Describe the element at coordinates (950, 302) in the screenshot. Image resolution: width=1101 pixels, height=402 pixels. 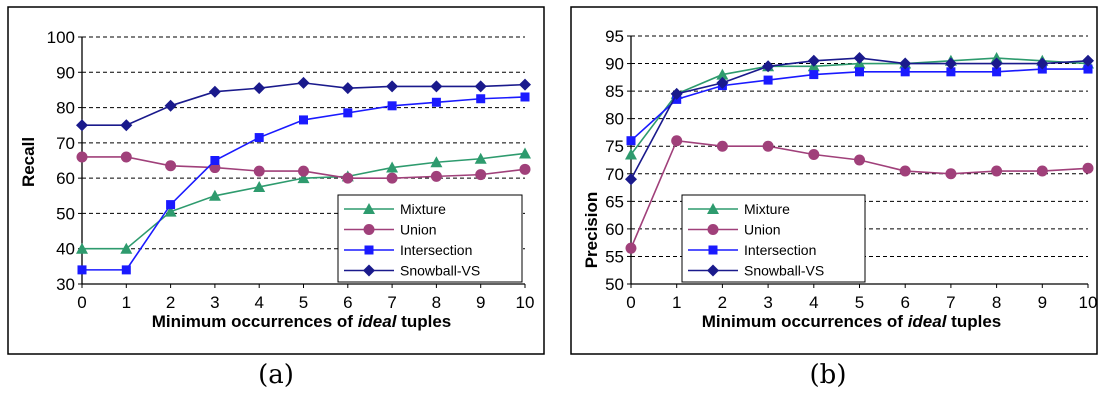
I see `x-tick-label: 7` at that location.